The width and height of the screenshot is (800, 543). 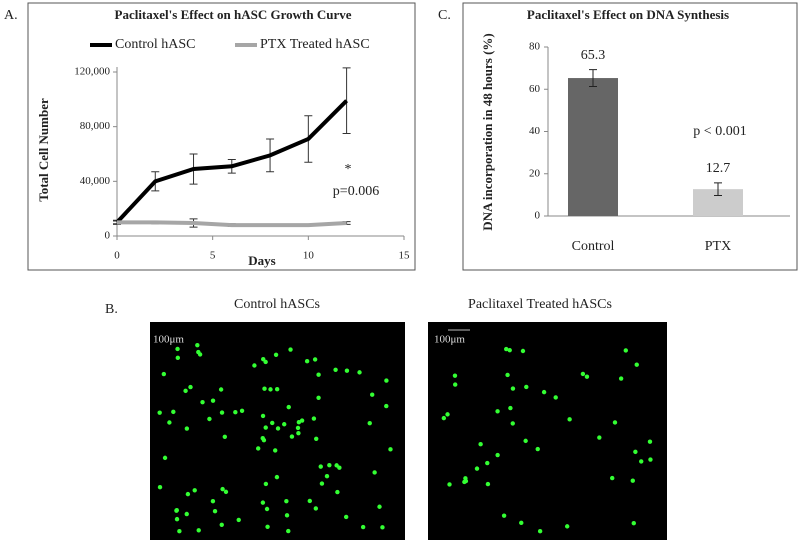 What do you see at coordinates (348, 169) in the screenshot?
I see `annotation: *` at bounding box center [348, 169].